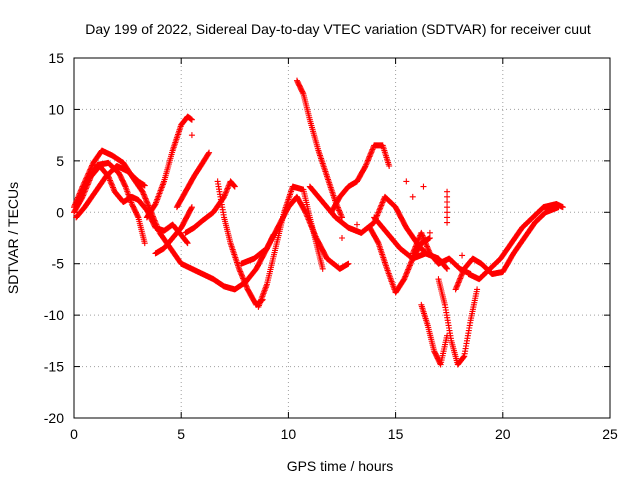  Describe the element at coordinates (74, 434) in the screenshot. I see `x-tick-label: 0` at that location.